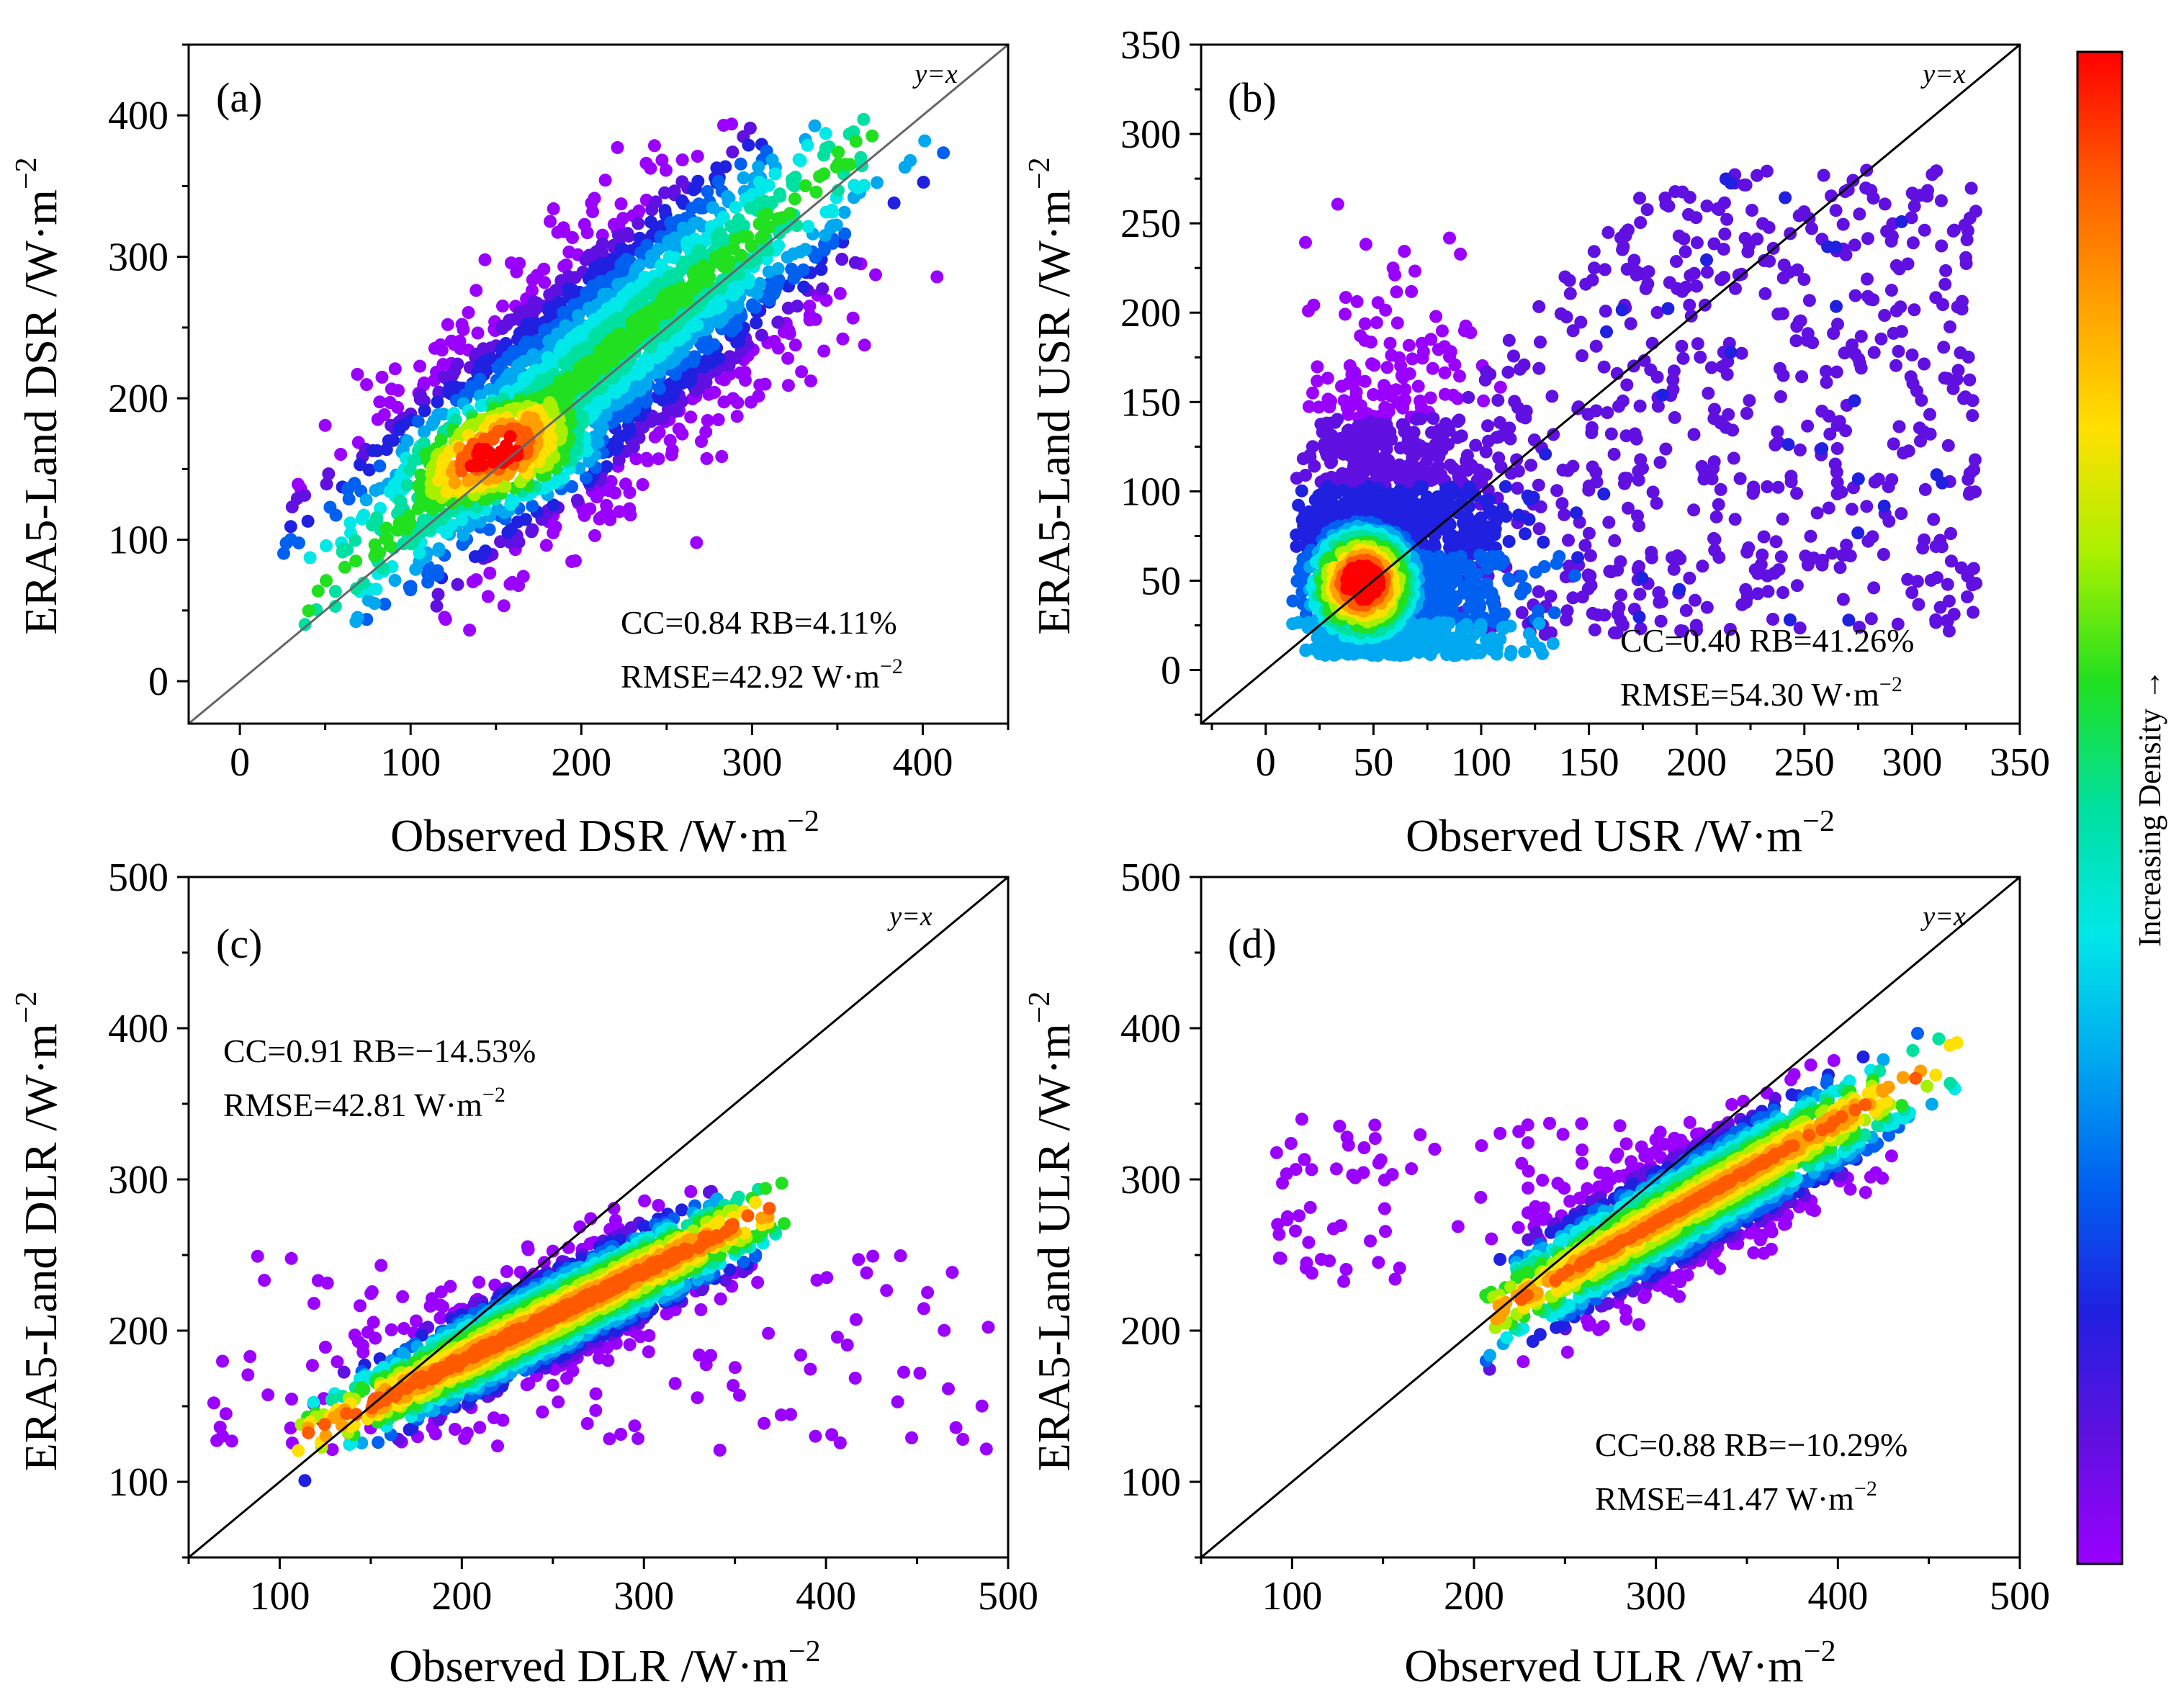 The height and width of the screenshot is (1700, 2184). I want to click on panel-a-y-tick-label: 200, so click(138, 399).